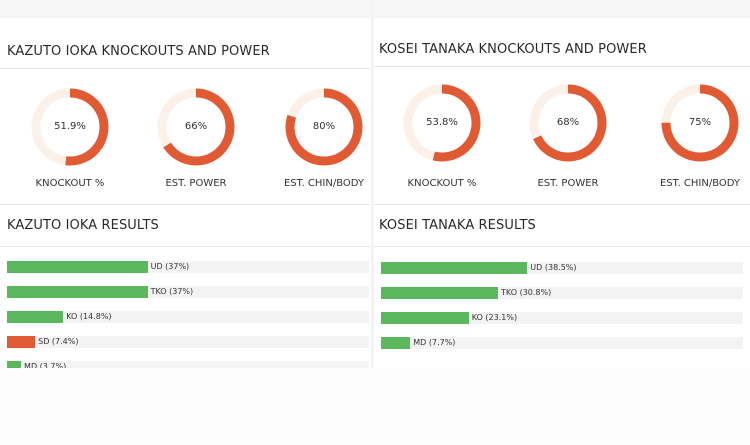 Image resolution: width=750 pixels, height=445 pixels. I want to click on result-bar-row: SD (7.4%), so click(188, 342).